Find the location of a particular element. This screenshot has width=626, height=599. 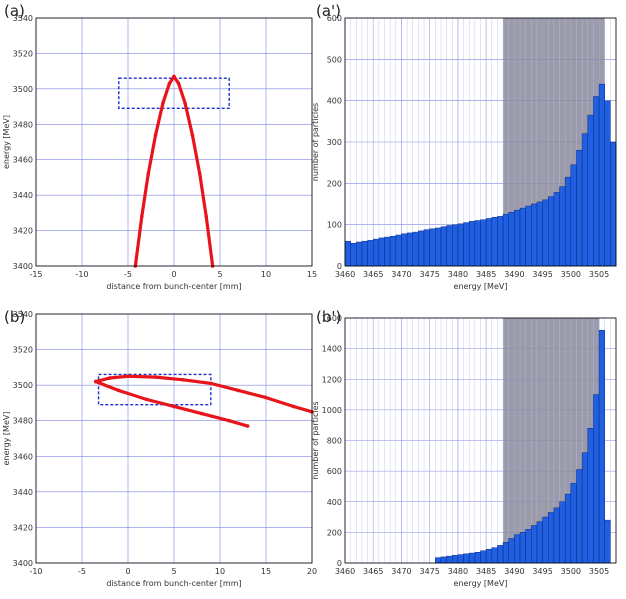

y-tick-label: 3520 is located at coordinates (23, 350).